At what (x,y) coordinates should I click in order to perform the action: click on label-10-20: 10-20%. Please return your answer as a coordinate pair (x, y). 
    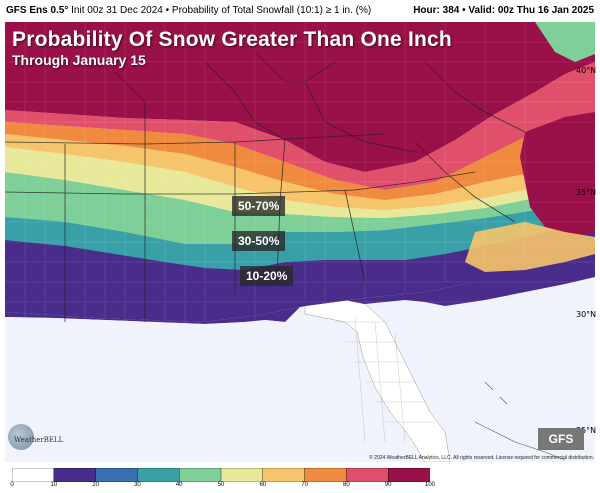
    Looking at the image, I should click on (267, 276).